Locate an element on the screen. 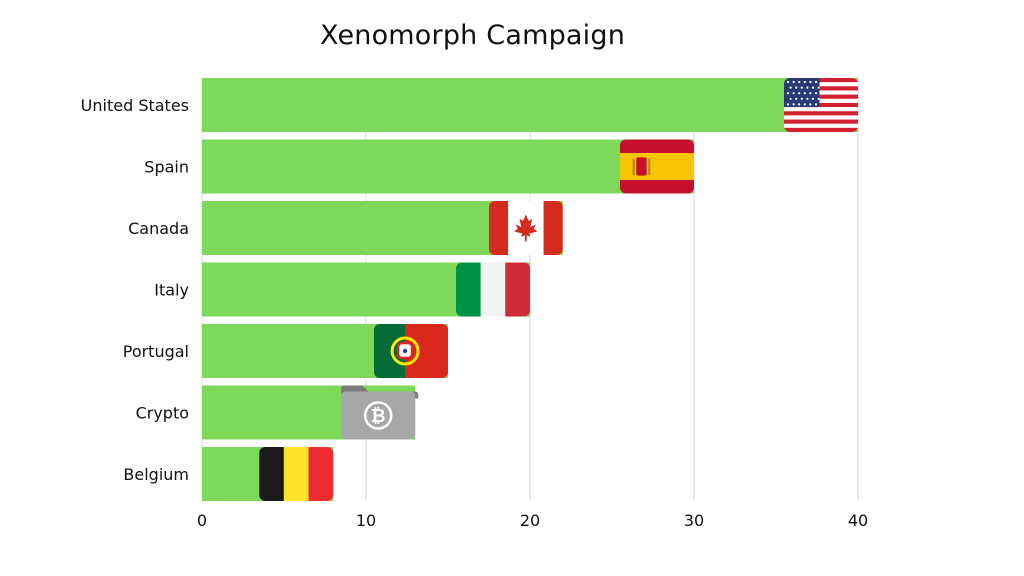  x-tick-label: 40 is located at coordinates (858, 520).